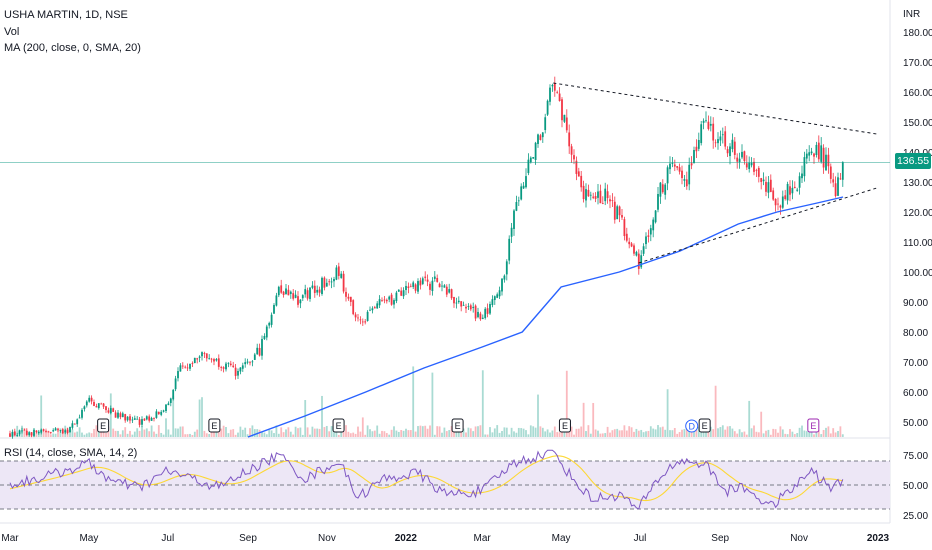 The width and height of the screenshot is (932, 550). What do you see at coordinates (12, 32) in the screenshot?
I see `volume-legend: Vol` at bounding box center [12, 32].